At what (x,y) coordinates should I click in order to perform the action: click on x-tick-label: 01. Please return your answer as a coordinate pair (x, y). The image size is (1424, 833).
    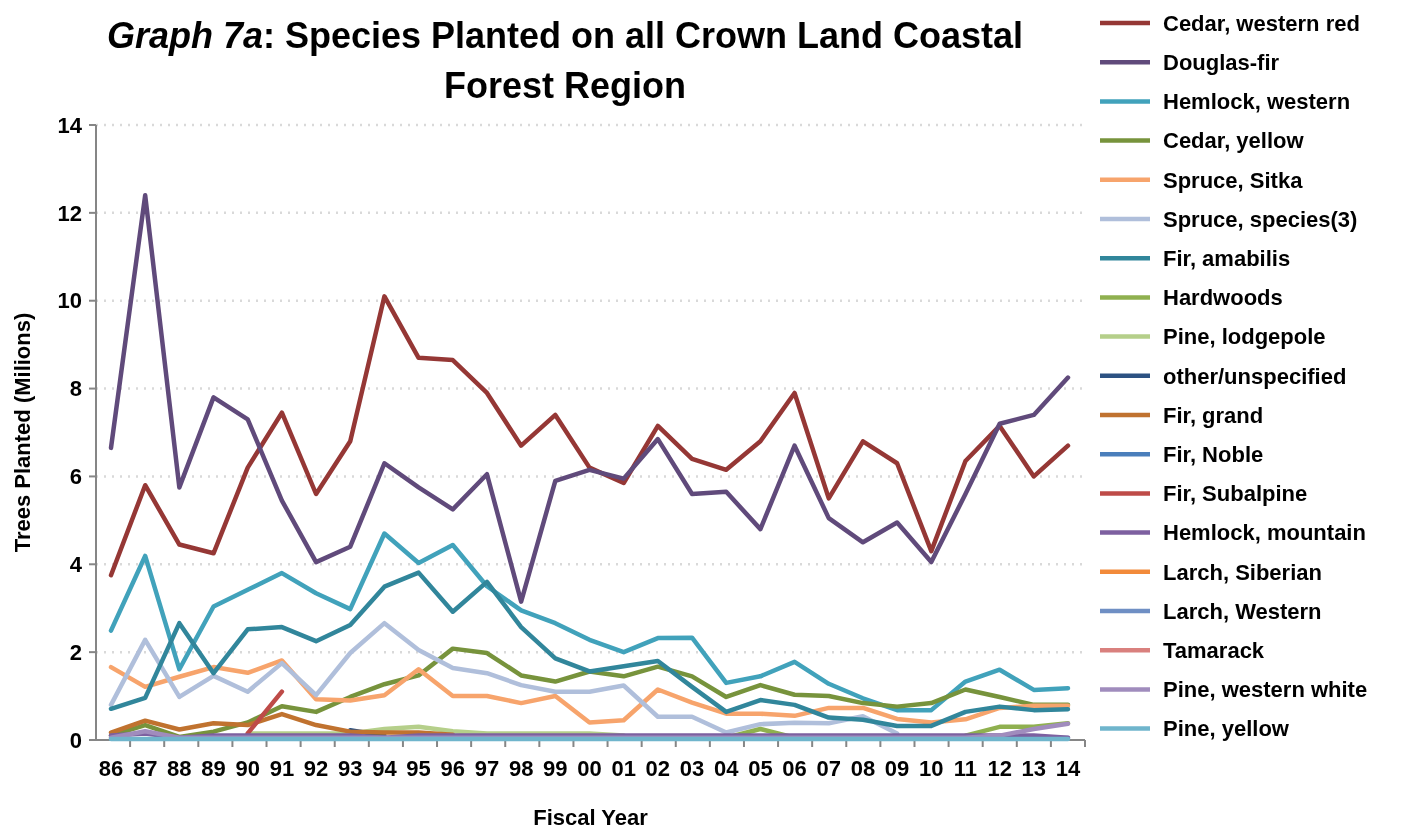
    Looking at the image, I should click on (623, 768).